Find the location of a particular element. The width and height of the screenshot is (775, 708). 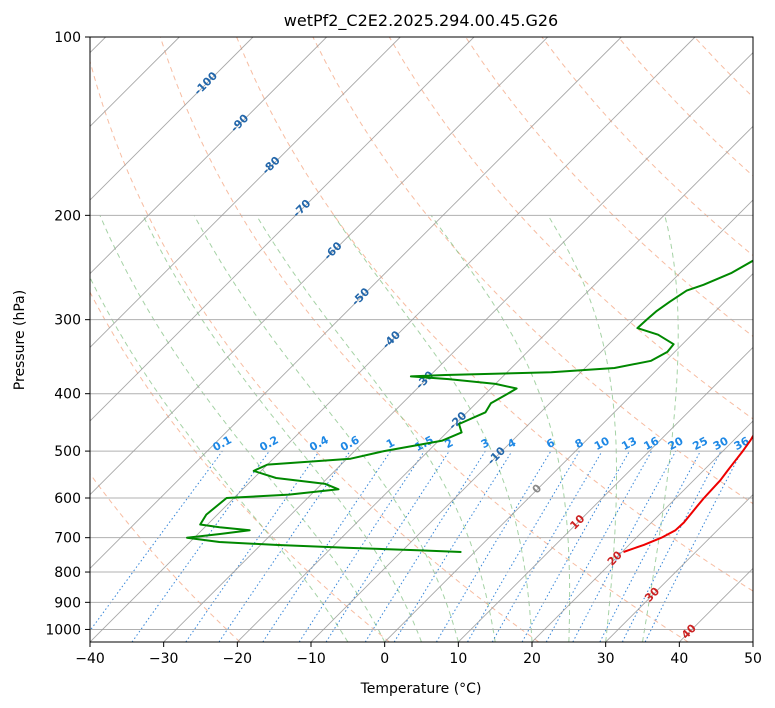

temperature-profile-line is located at coordinates (688, 493).